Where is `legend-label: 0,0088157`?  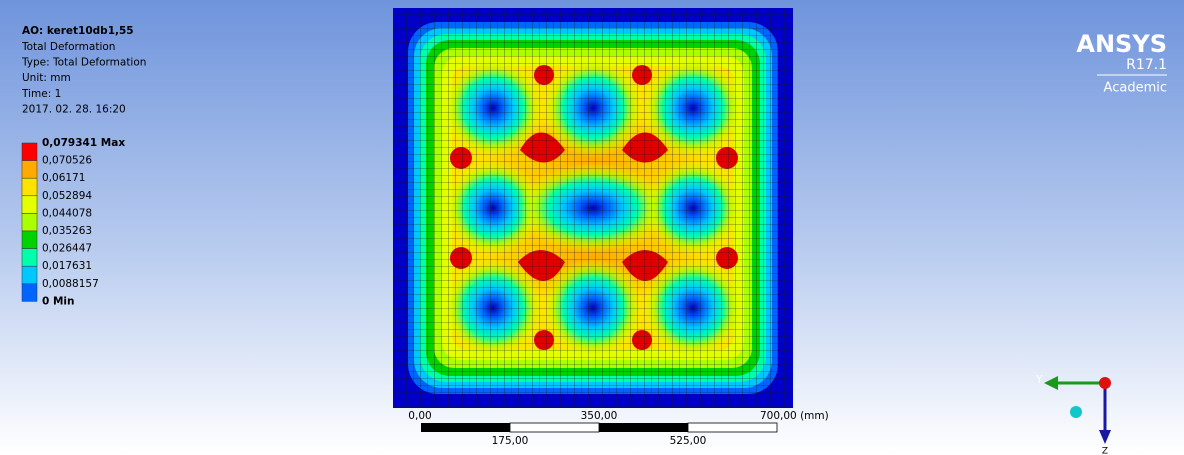
legend-label: 0,0088157 is located at coordinates (70, 284).